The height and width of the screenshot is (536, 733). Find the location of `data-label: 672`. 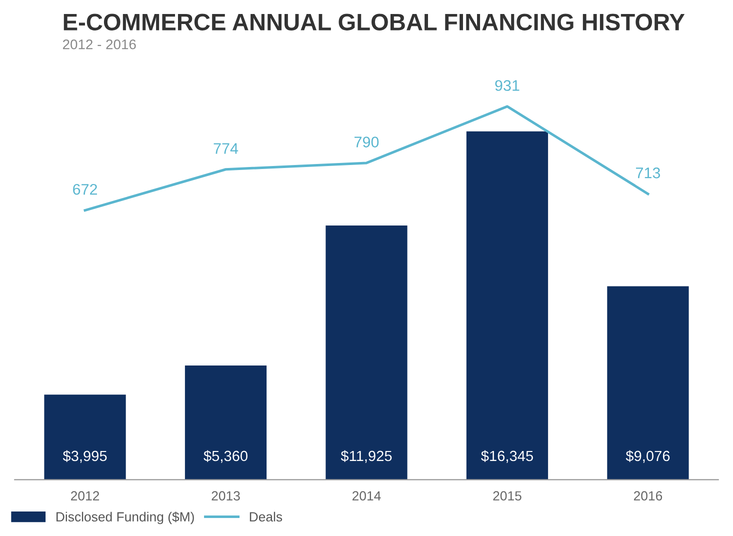

data-label: 672 is located at coordinates (85, 189).